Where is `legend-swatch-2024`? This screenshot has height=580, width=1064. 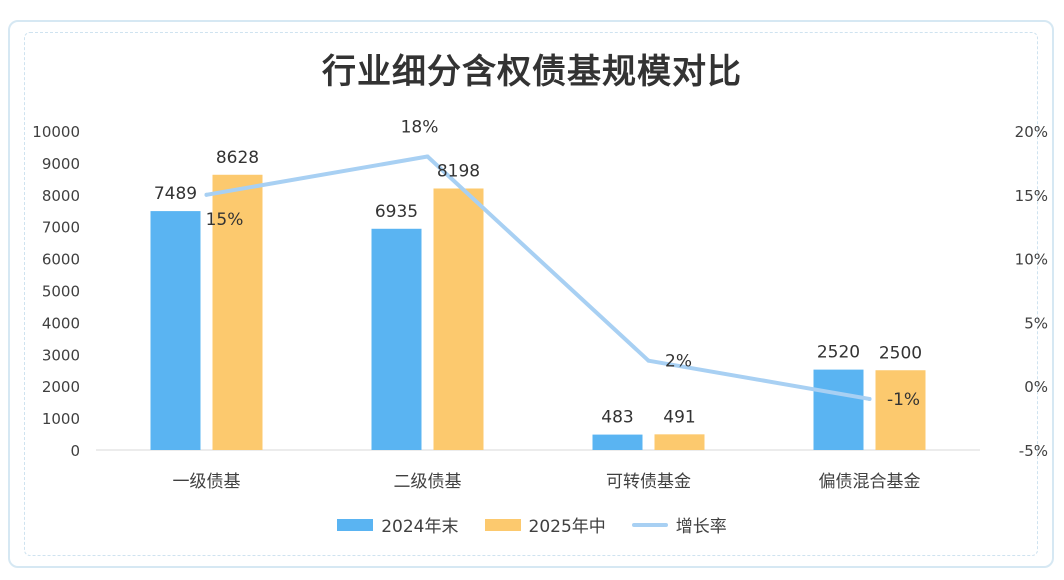
legend-swatch-2024 is located at coordinates (355, 524).